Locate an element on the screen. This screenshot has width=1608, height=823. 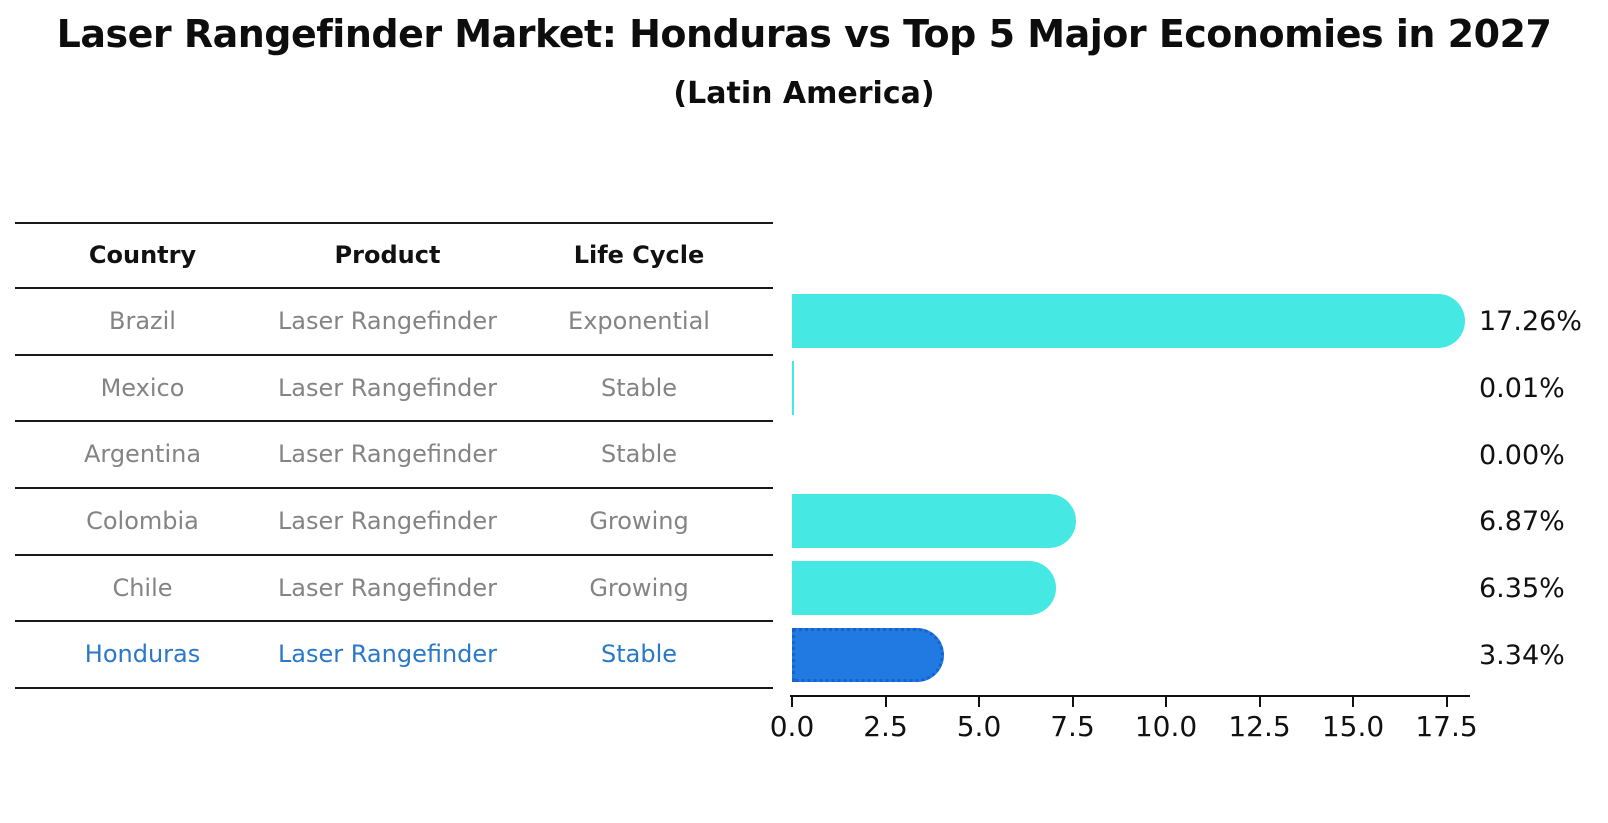
x-tick-10.0 is located at coordinates (1166, 702).